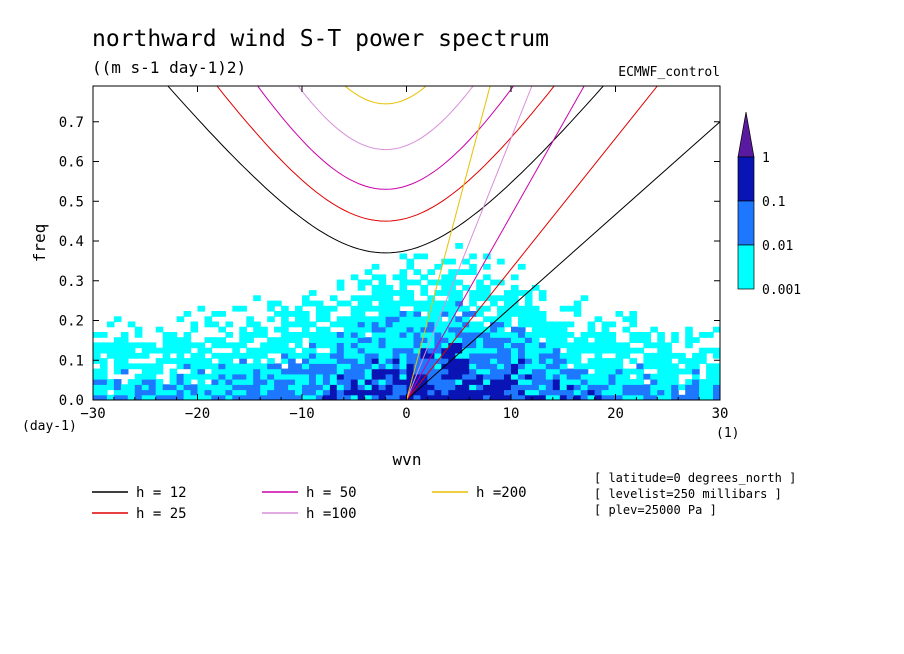 This screenshot has height=654, width=904. What do you see at coordinates (301, 414) in the screenshot?
I see `x-tick-label: −10` at bounding box center [301, 414].